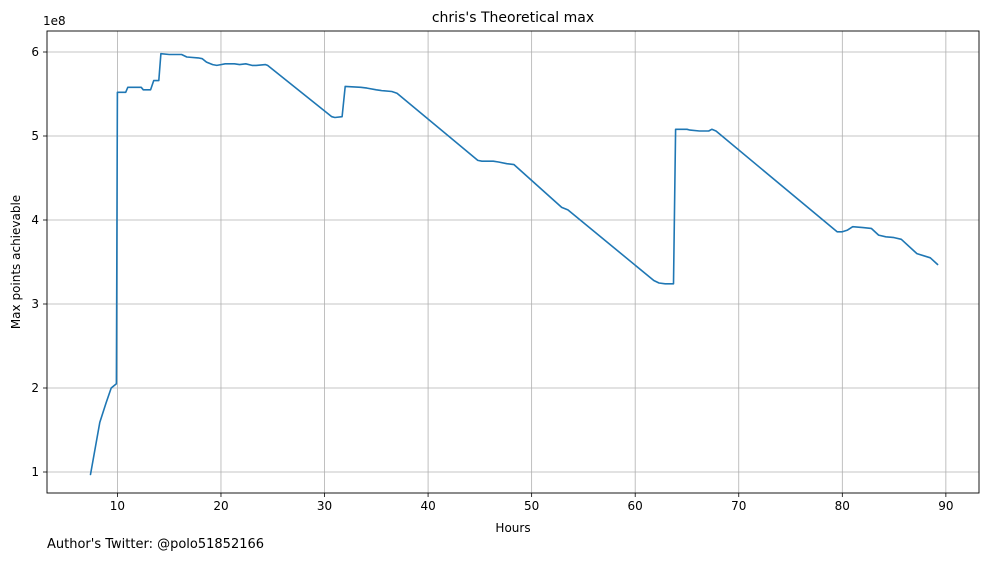  Describe the element at coordinates (513, 18) in the screenshot. I see `chart-title: chris's Theoretical max` at that location.